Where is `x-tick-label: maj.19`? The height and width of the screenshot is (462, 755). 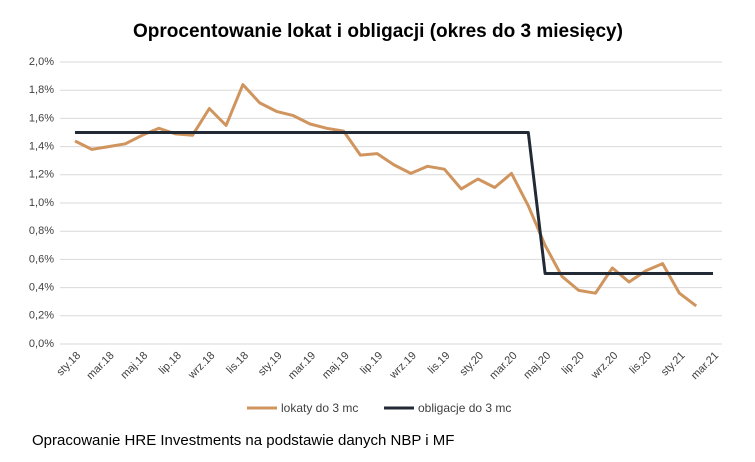 x-tick-label: maj.19 is located at coordinates (336, 366).